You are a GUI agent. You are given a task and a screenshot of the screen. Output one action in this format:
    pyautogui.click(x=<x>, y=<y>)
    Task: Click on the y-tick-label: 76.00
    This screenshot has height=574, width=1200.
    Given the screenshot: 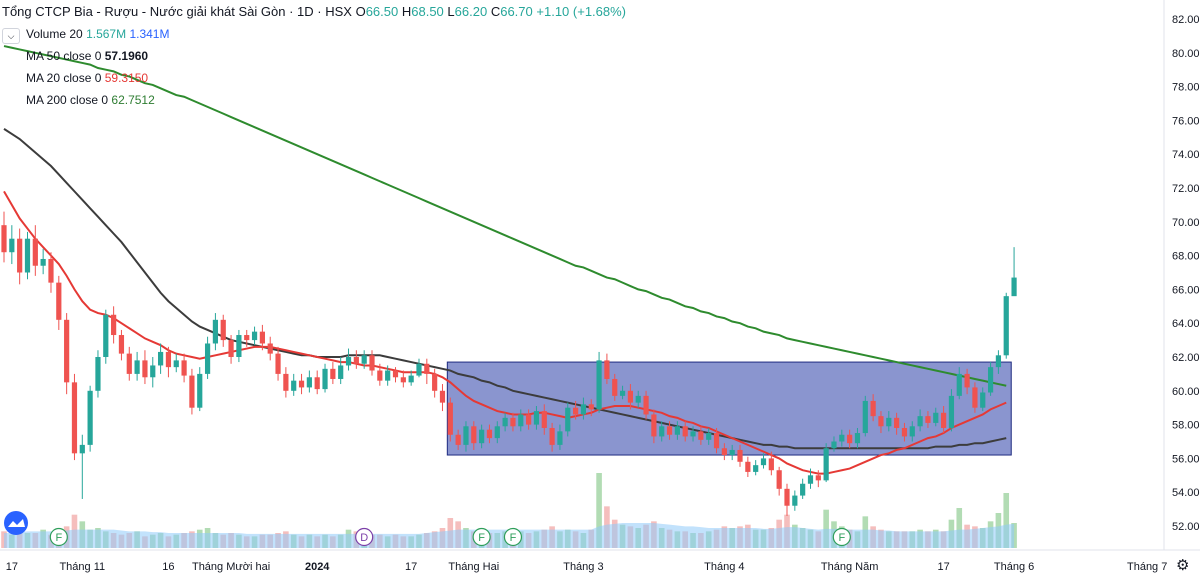 What is the action you would take?
    pyautogui.click(x=1186, y=121)
    